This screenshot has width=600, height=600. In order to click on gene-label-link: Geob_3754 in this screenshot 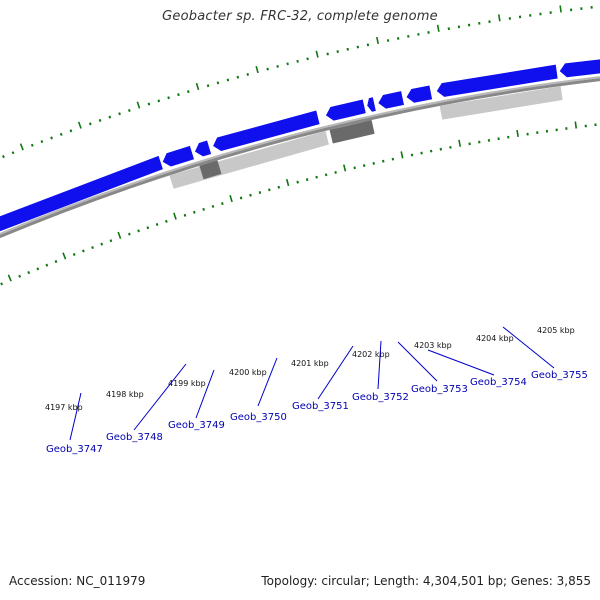, I will do `click(498, 382)`.